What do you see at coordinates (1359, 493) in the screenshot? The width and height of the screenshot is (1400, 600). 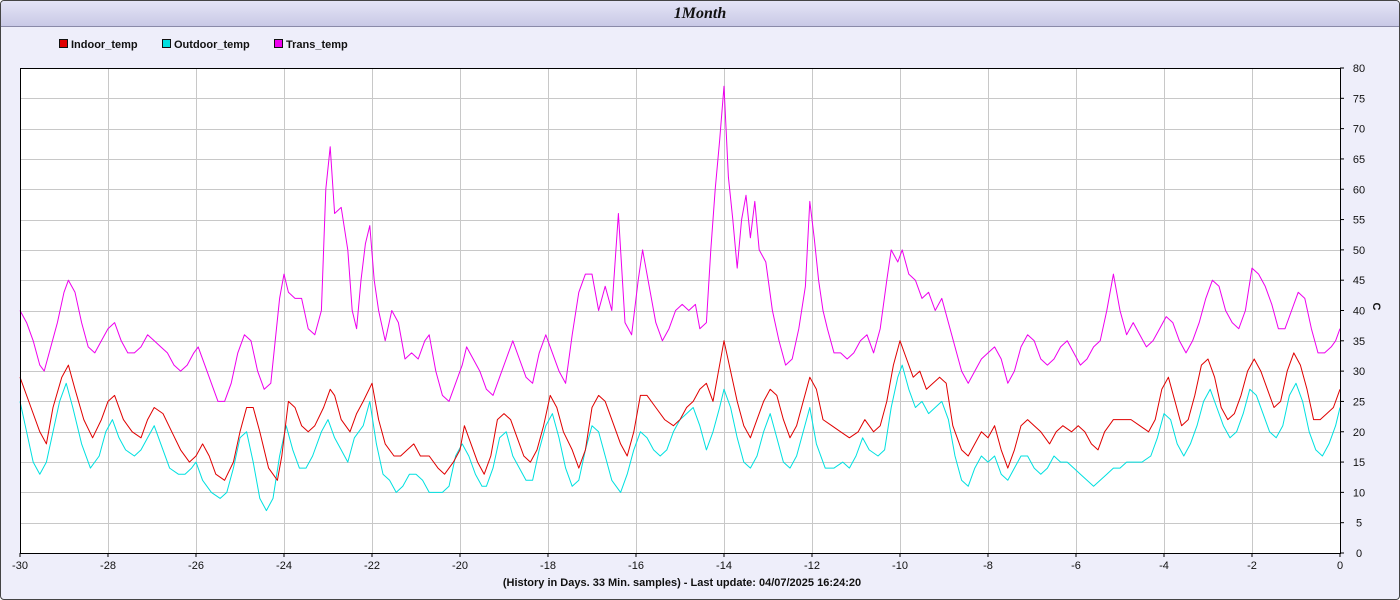 I see `y-tick-label: 10` at bounding box center [1359, 493].